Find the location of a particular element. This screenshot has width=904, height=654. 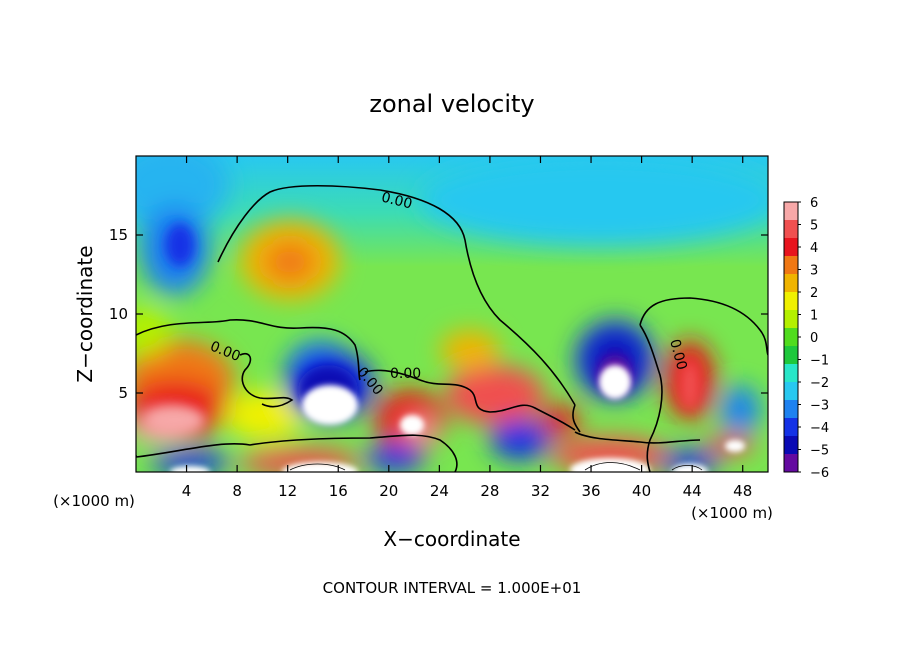

x-tick-label: 20 is located at coordinates (388, 491).